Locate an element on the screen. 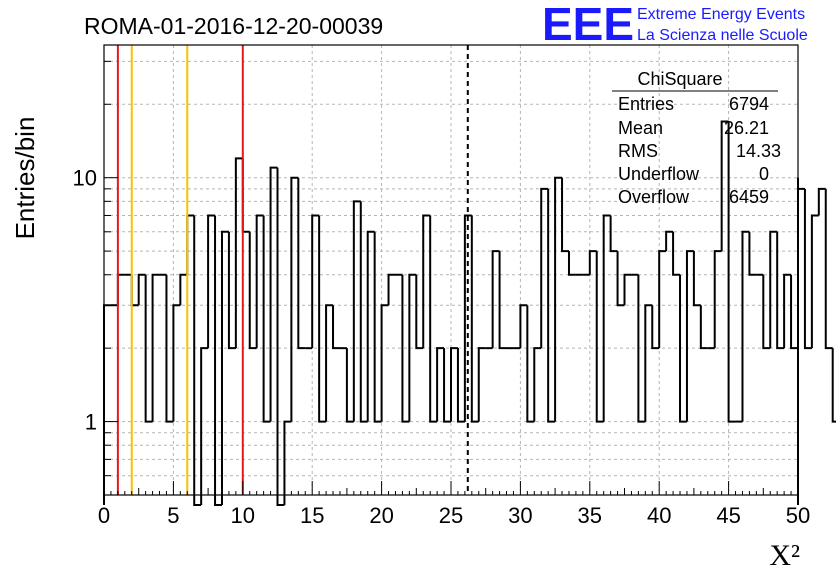  stats-label-overflow: Overflow is located at coordinates (654, 197).